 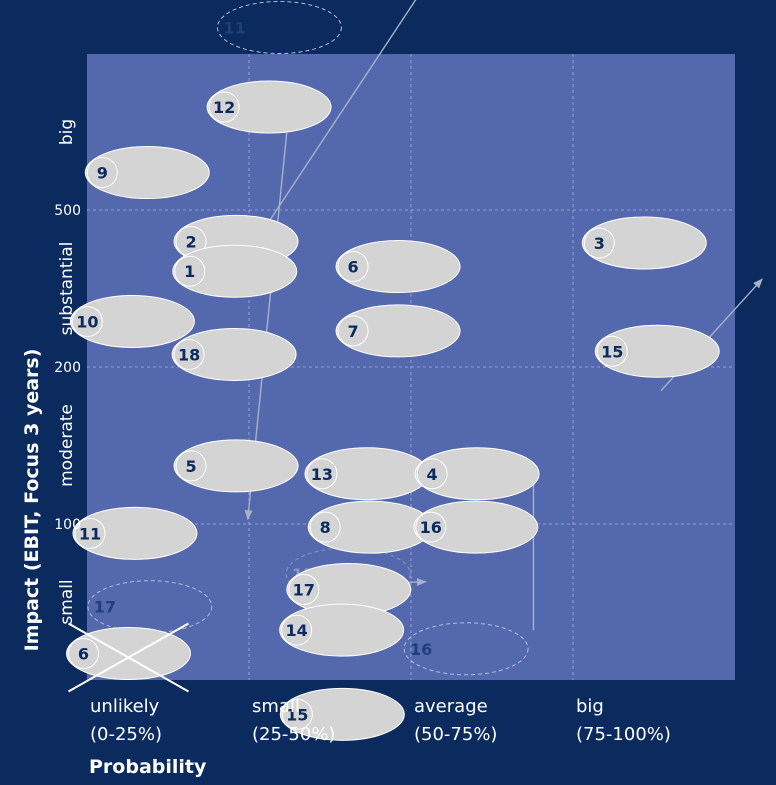 I want to click on risk-id-label: 12, so click(x=224, y=107).